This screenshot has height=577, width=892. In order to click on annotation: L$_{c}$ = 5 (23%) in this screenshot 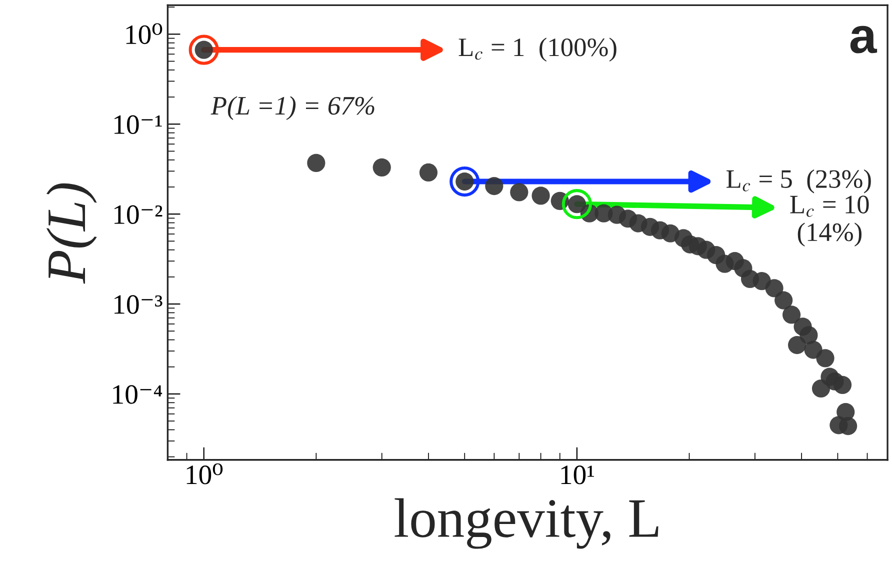, I will do `click(798, 181)`.